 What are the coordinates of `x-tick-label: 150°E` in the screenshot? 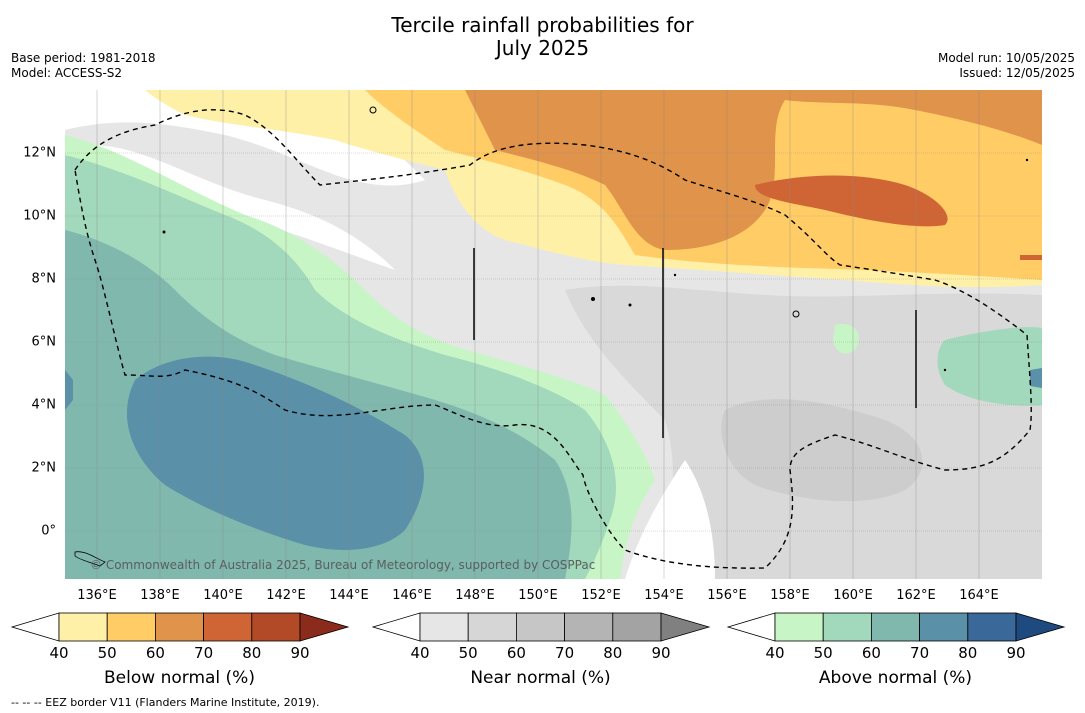 It's located at (538, 595).